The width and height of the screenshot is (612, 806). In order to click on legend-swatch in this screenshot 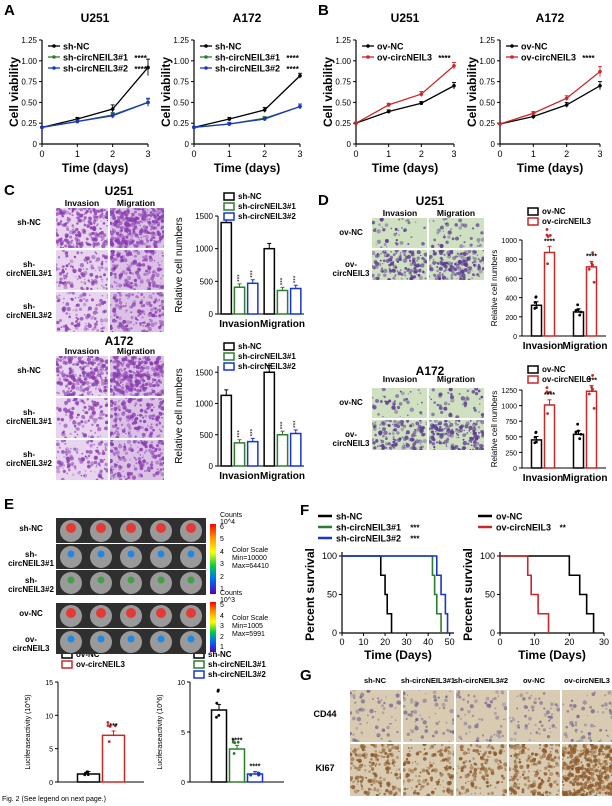, I will do `click(67, 664)`.